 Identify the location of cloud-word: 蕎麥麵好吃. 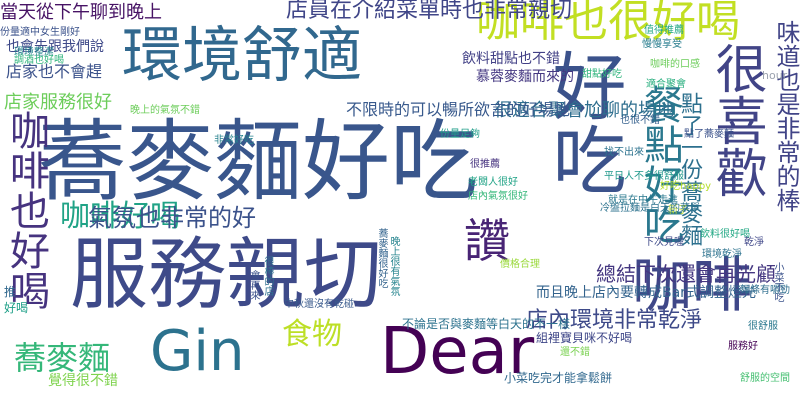
(258, 161).